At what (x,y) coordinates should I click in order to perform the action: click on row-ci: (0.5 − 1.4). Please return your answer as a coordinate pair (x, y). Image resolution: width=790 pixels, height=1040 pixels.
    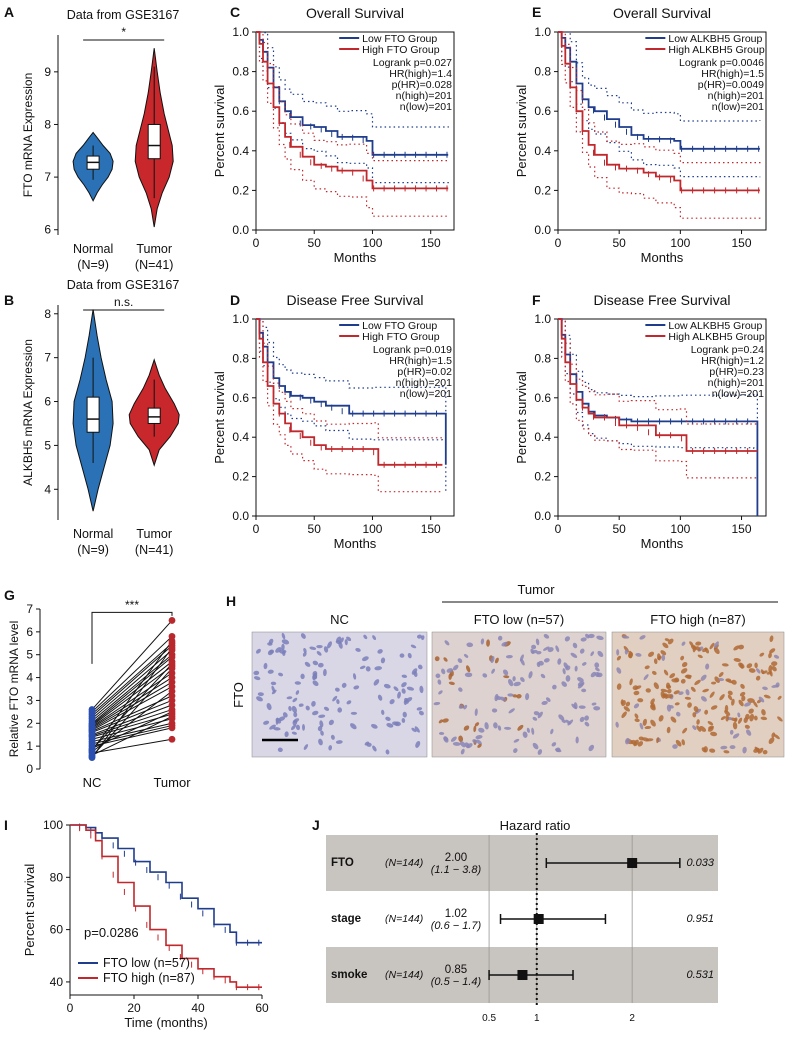
    Looking at the image, I should click on (456, 982).